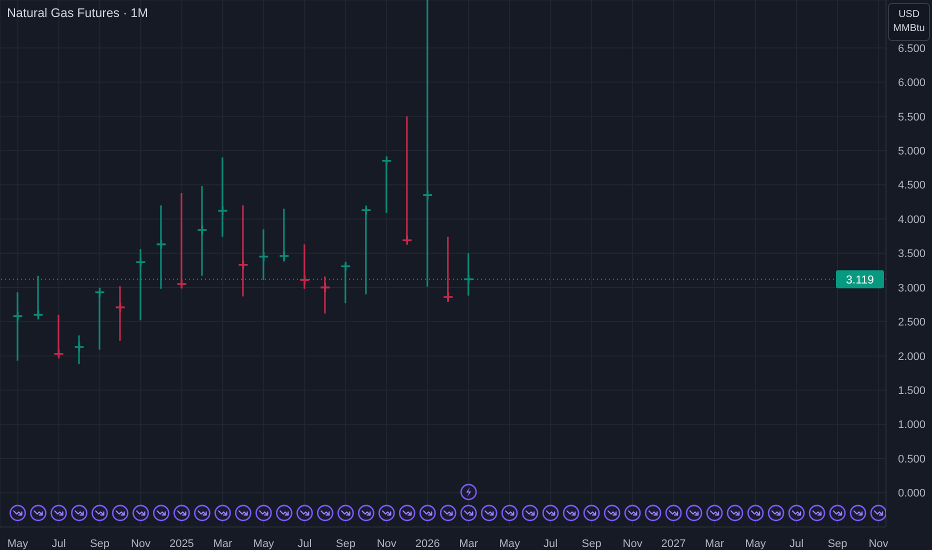 This screenshot has height=550, width=932. I want to click on y-tick-label: 4.500, so click(912, 186).